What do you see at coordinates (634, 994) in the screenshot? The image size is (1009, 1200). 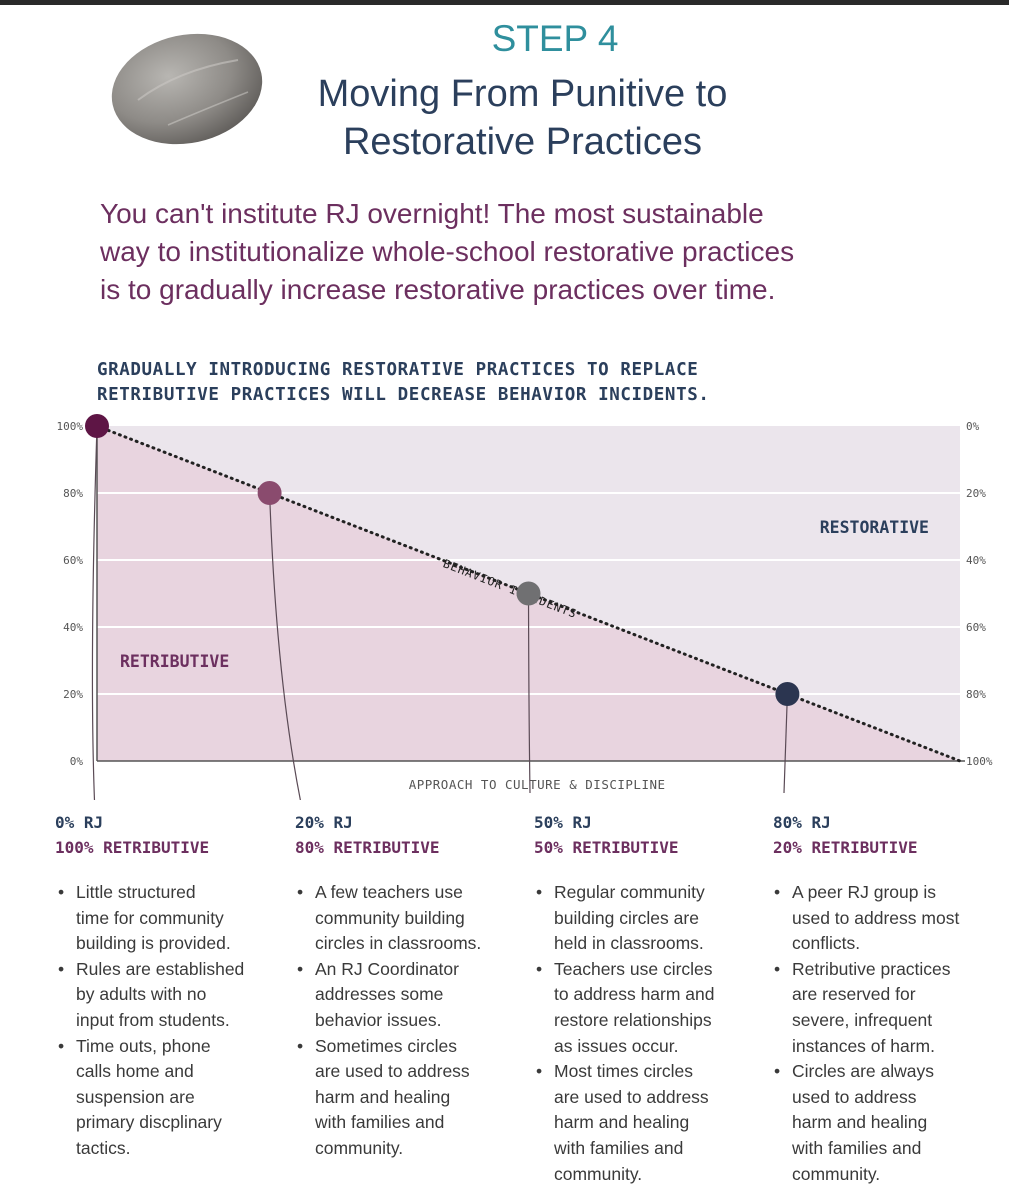 I see `bullet-line: to address harm and` at bounding box center [634, 994].